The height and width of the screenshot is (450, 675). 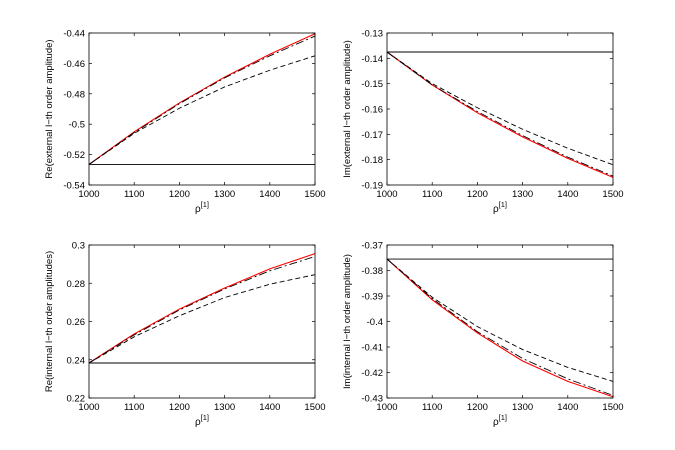 I want to click on y-axis-label: Im(internal l−th order amplitude), so click(x=347, y=321).